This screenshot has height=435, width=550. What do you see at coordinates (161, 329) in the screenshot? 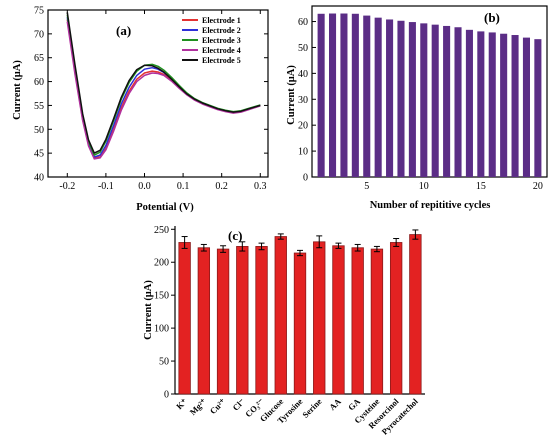
I see `panel-c-y-tick-label: 100` at bounding box center [161, 329].